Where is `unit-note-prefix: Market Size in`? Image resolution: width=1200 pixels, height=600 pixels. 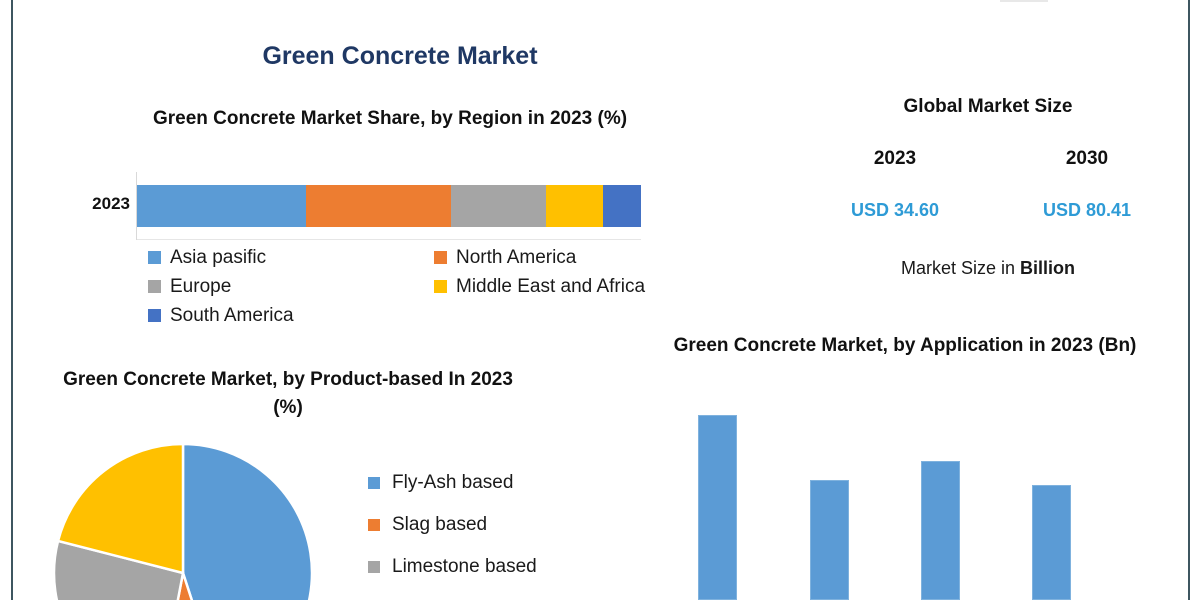 unit-note-prefix: Market Size in is located at coordinates (960, 268).